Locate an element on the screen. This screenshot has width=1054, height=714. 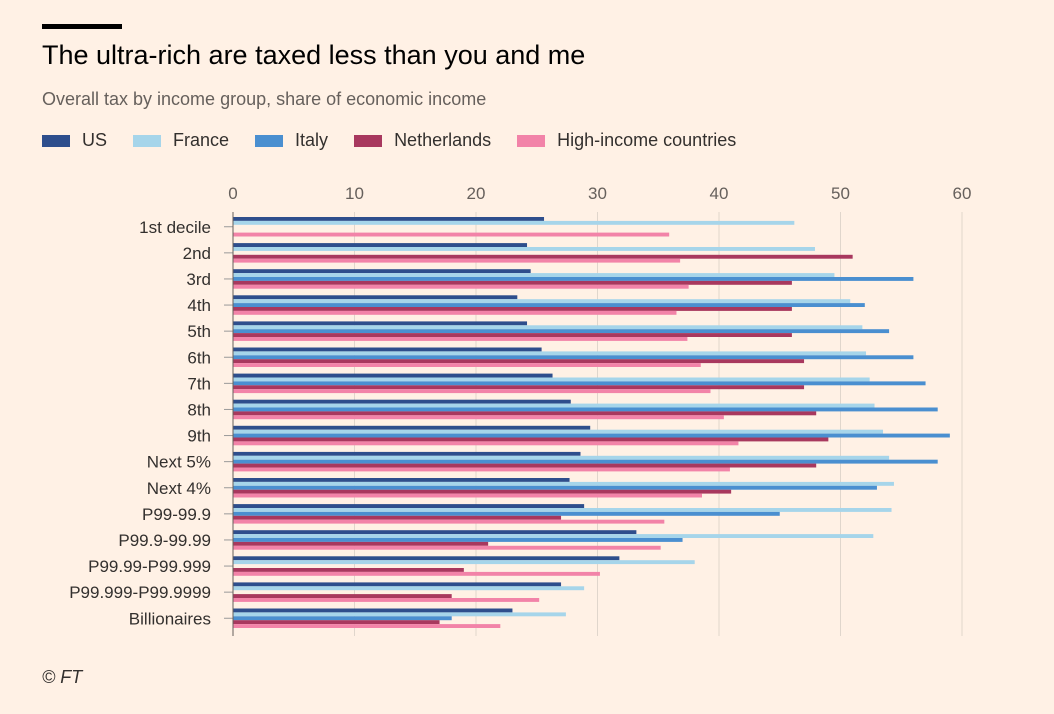
source-credit: © FT is located at coordinates (62, 677).